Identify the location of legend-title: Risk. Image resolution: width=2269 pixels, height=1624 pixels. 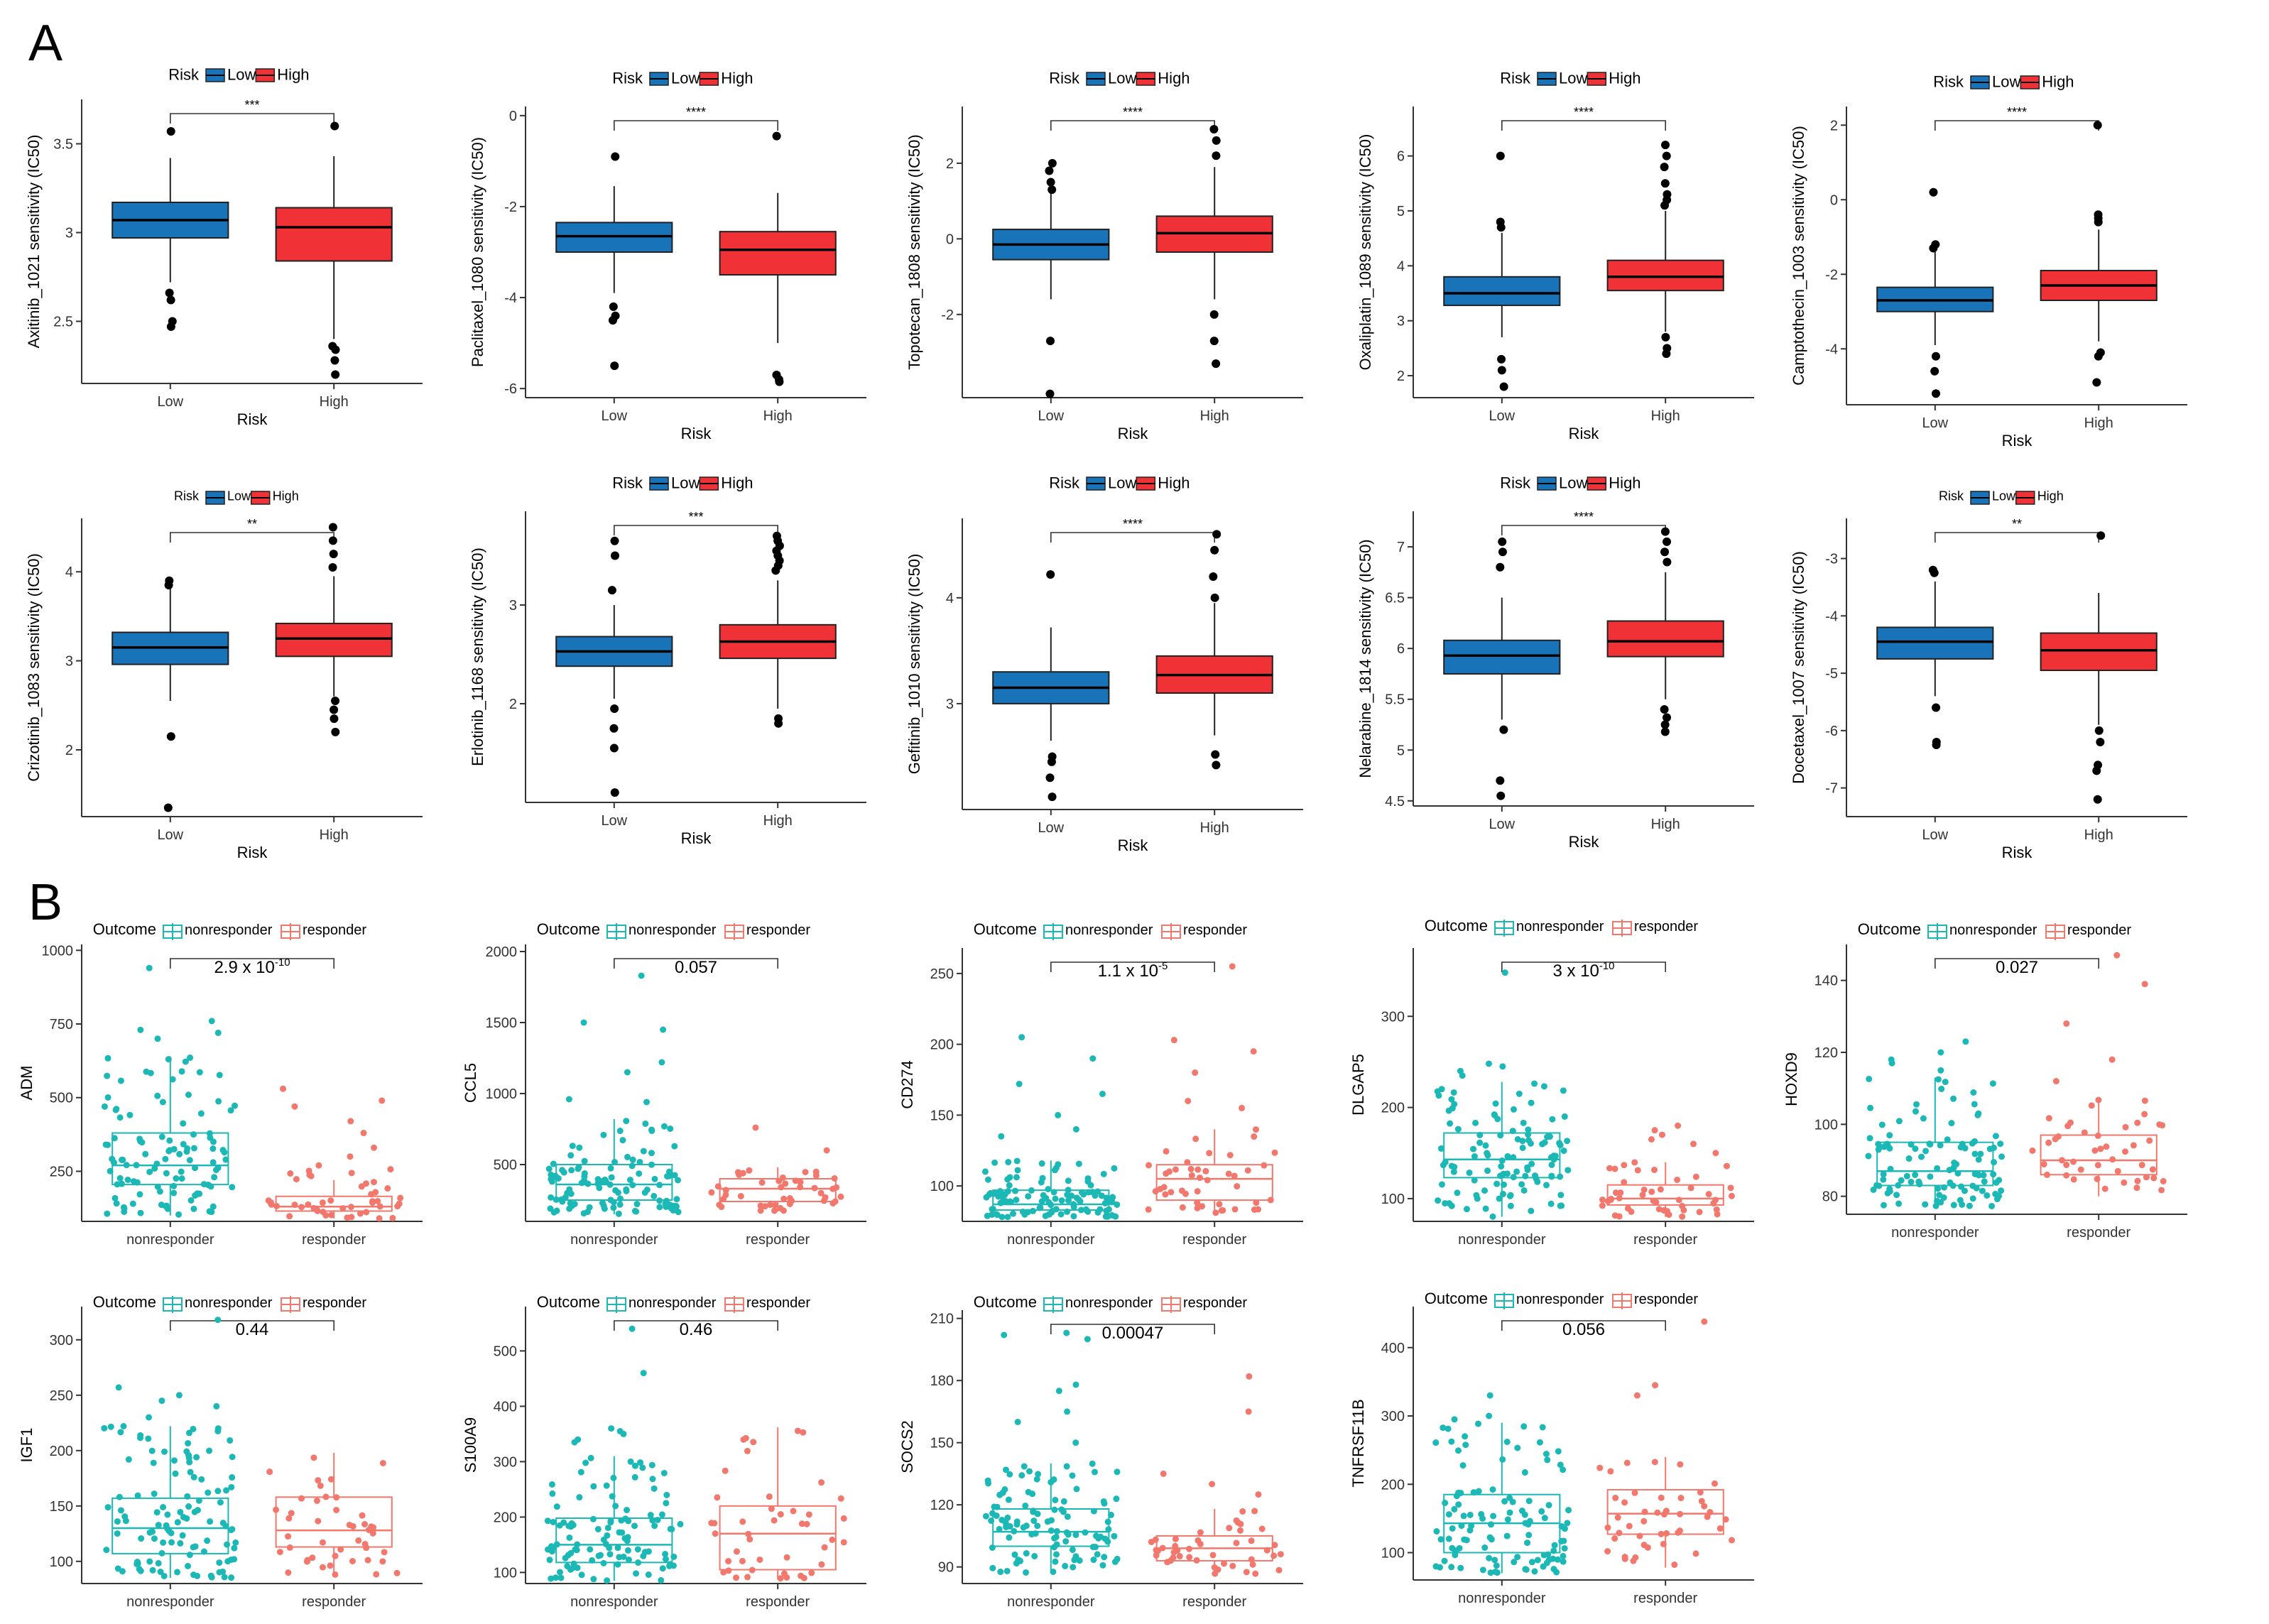
(1516, 483).